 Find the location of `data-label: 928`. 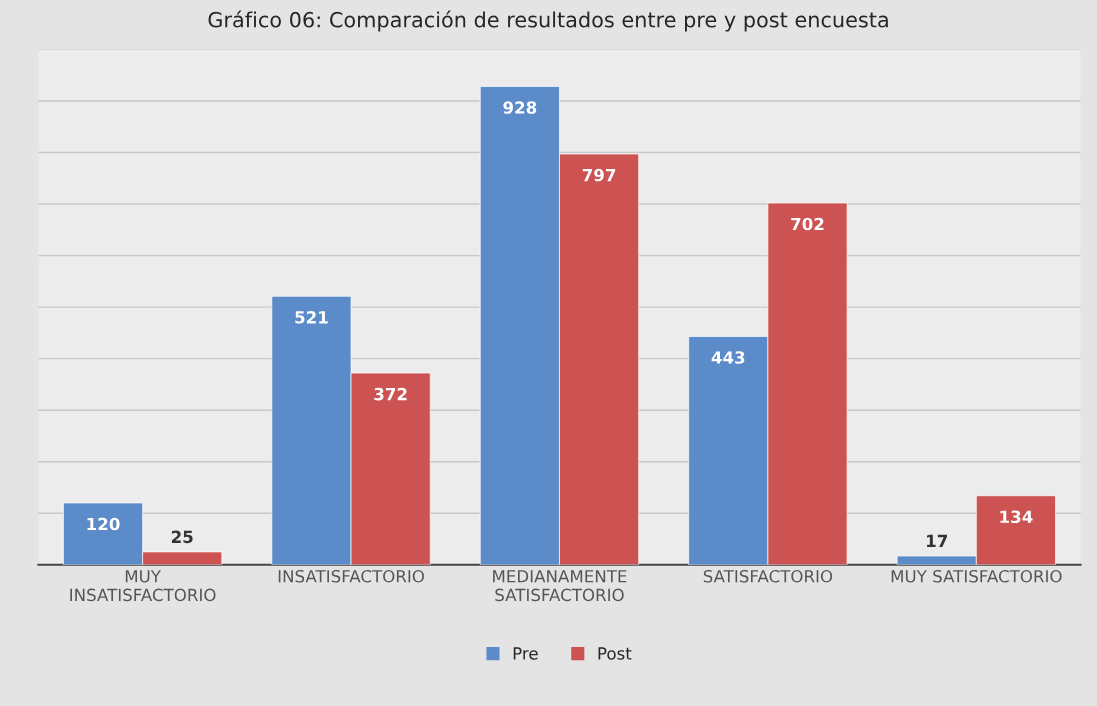

data-label: 928 is located at coordinates (520, 107).